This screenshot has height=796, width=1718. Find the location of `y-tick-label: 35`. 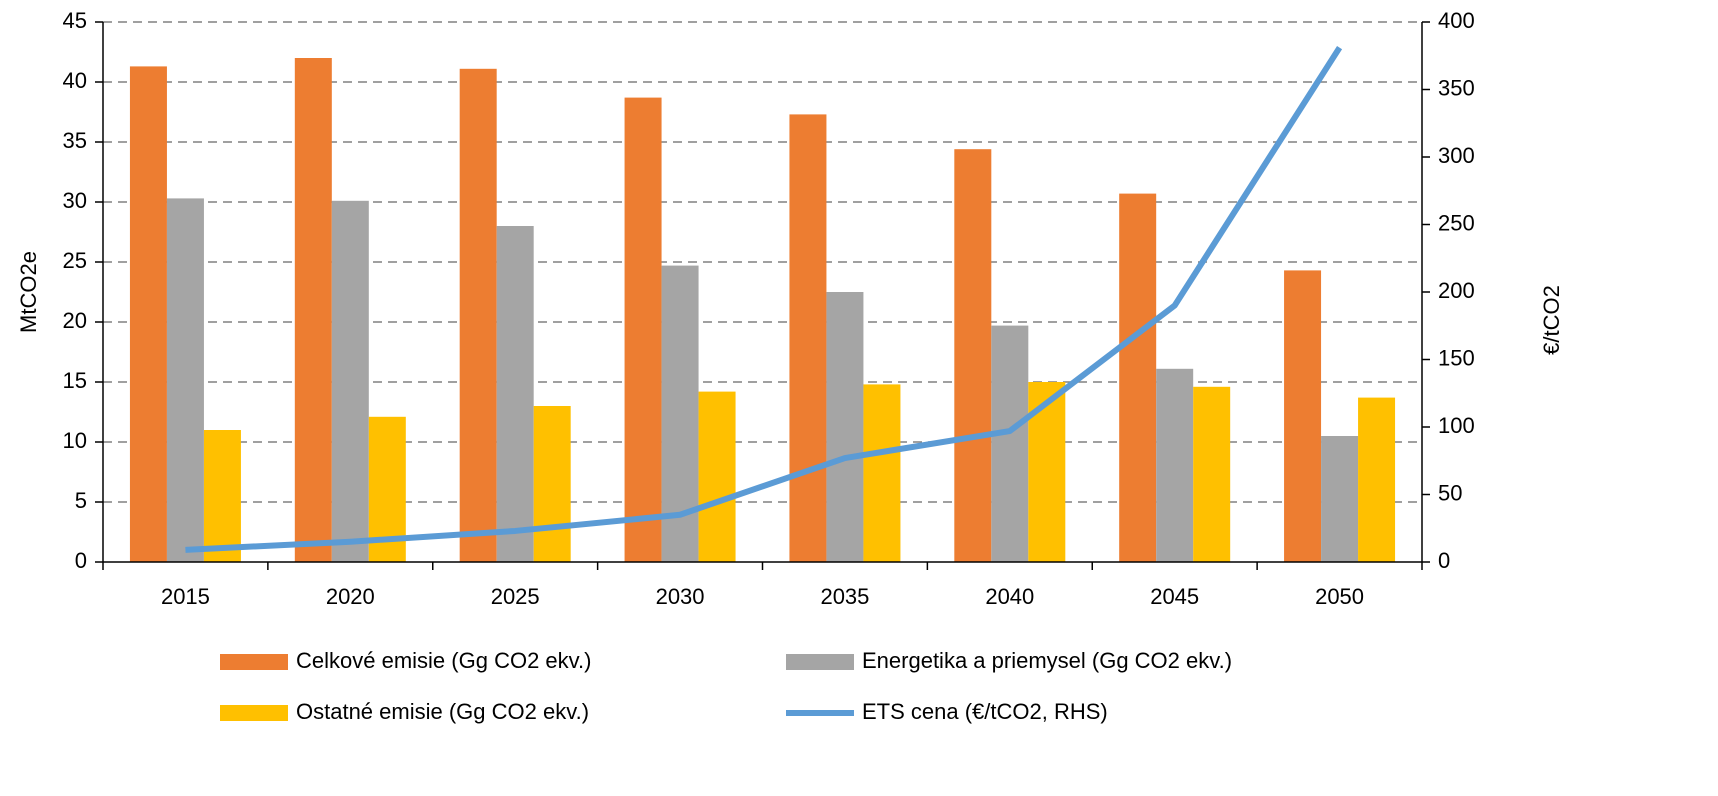

y-tick-label: 35 is located at coordinates (75, 140).